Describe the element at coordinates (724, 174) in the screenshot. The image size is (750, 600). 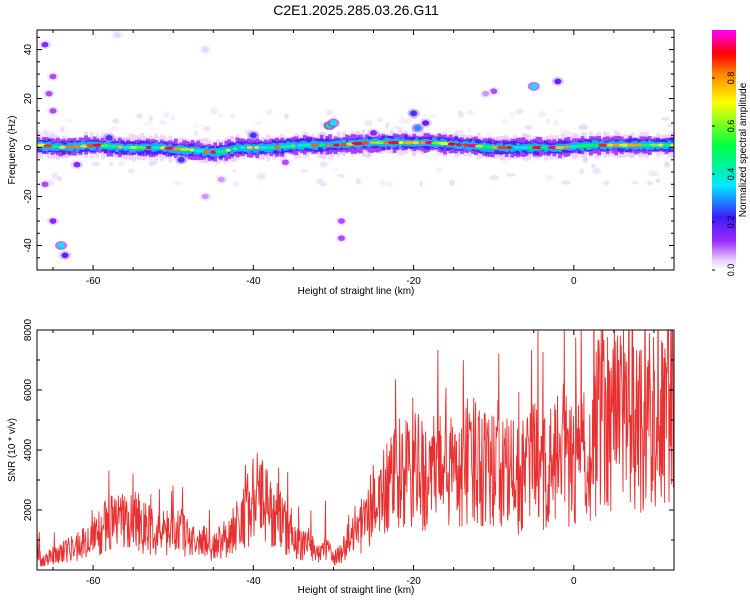
I see `colorbar-ticks: 0.0 0.2 0.4 0.6 0.8` at that location.